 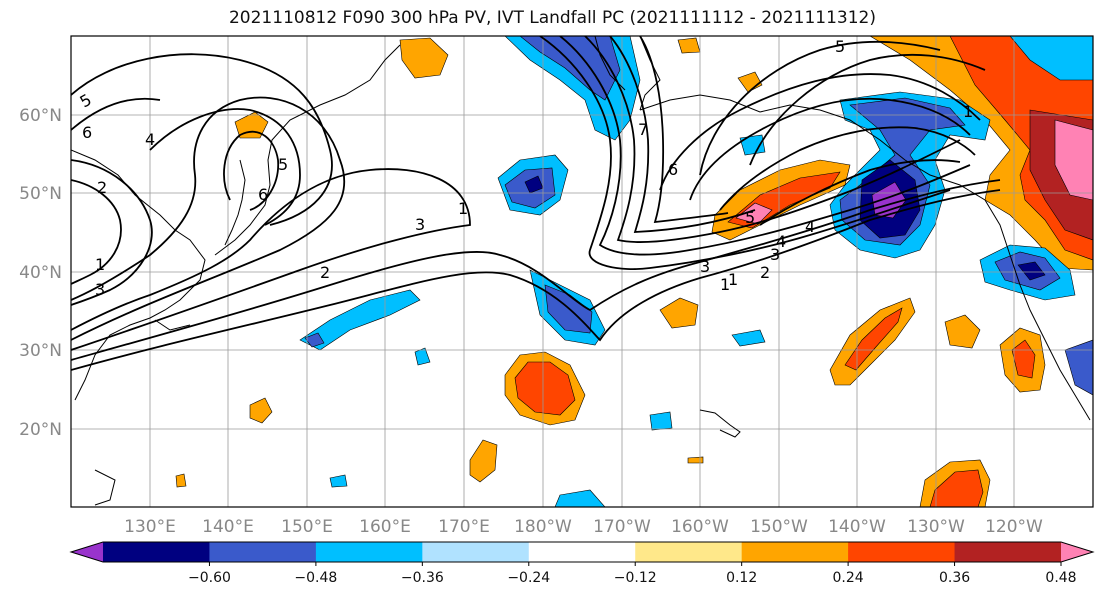 What do you see at coordinates (741, 578) in the screenshot?
I see `colorbar-tick-label: 0.12` at bounding box center [741, 578].